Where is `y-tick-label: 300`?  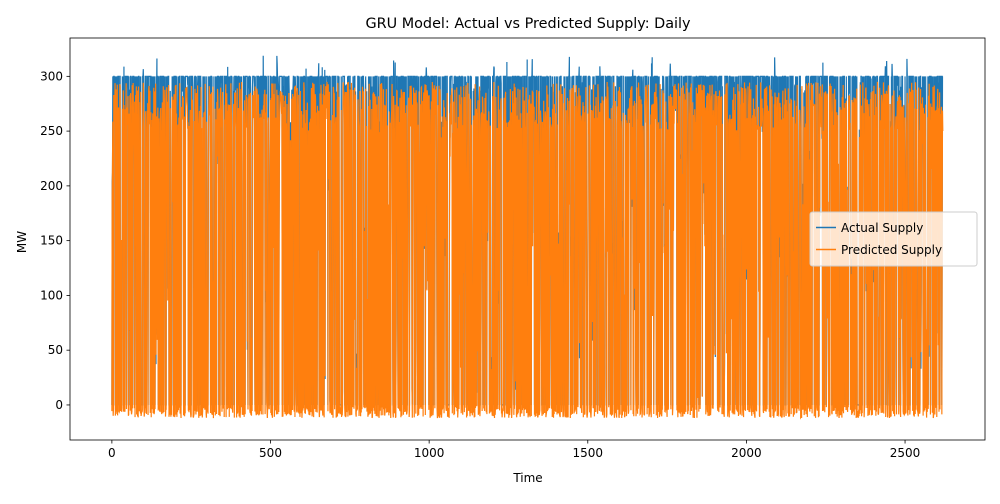
y-tick-label: 300 is located at coordinates (51, 76).